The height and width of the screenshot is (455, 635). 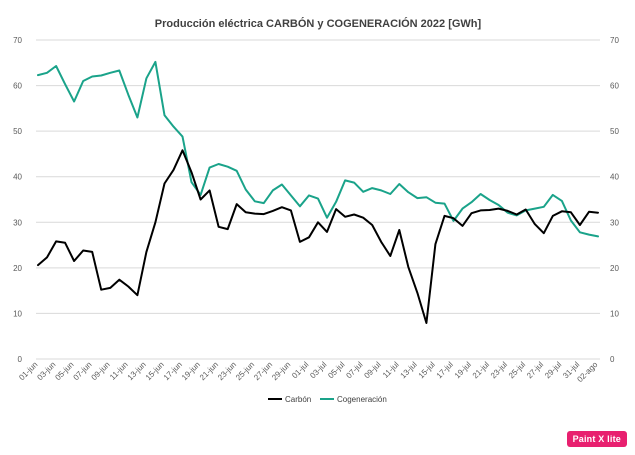 What do you see at coordinates (614, 86) in the screenshot?
I see `y-tick-right-60: 60` at bounding box center [614, 86].